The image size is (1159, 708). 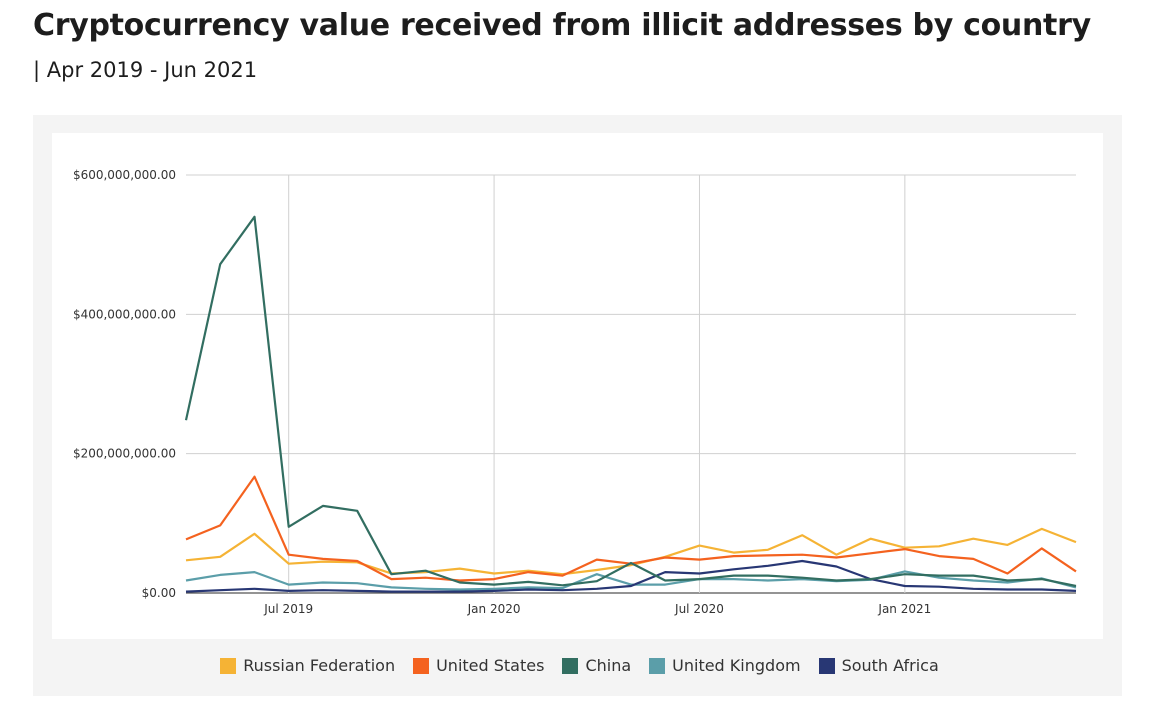 I want to click on legend-item-united-kingdom: United Kingdom, so click(x=725, y=665).